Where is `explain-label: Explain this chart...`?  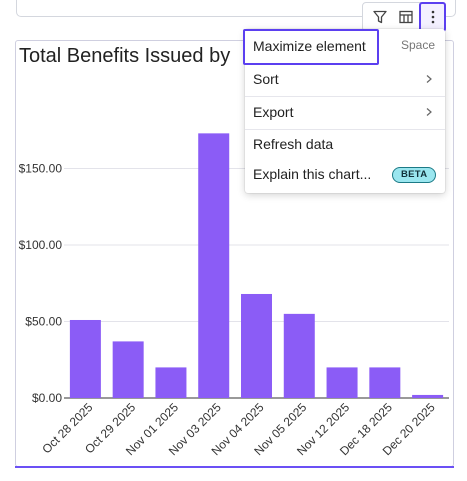
explain-label: Explain this chart... is located at coordinates (312, 174).